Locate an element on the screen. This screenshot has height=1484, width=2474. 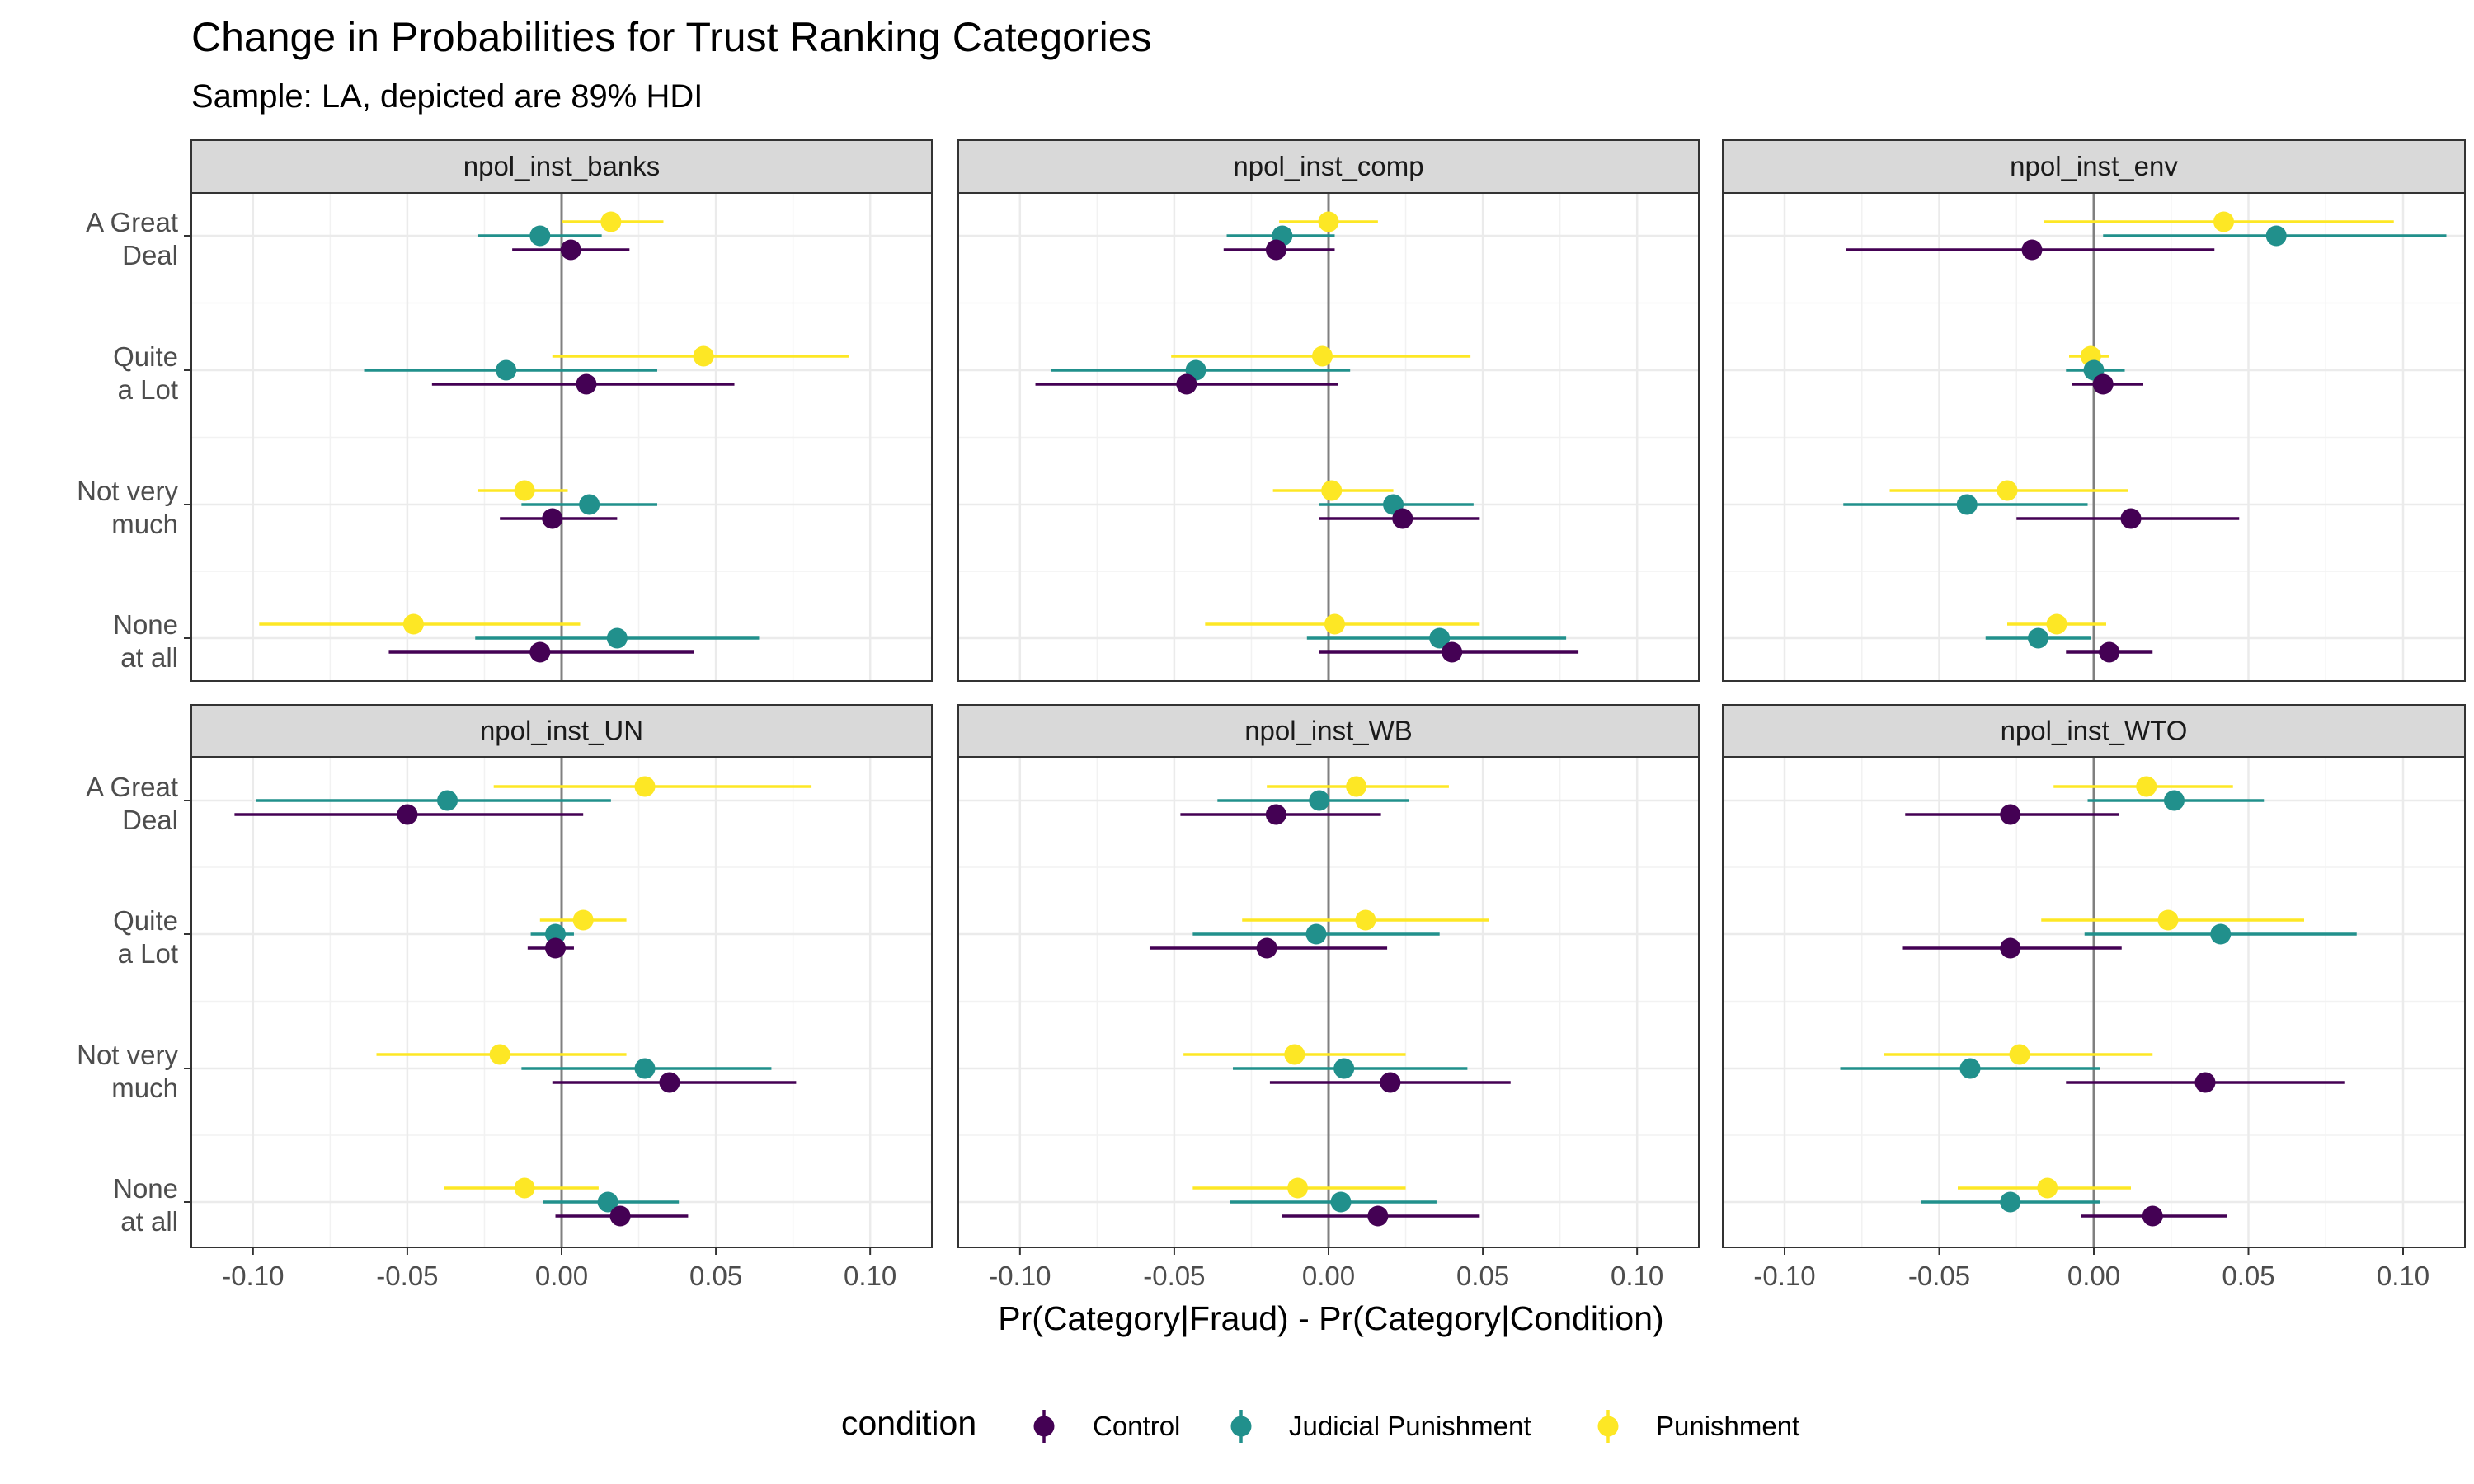
panel-strip-label: npol_inst_WB is located at coordinates (1328, 731).